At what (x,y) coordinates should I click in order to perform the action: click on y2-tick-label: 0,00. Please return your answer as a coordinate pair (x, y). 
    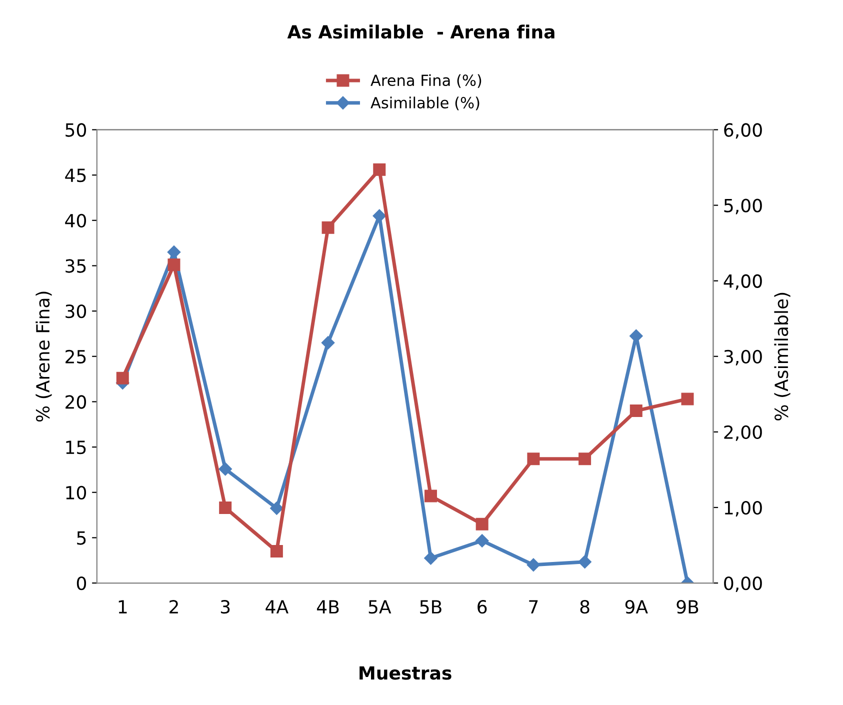
    Looking at the image, I should click on (743, 584).